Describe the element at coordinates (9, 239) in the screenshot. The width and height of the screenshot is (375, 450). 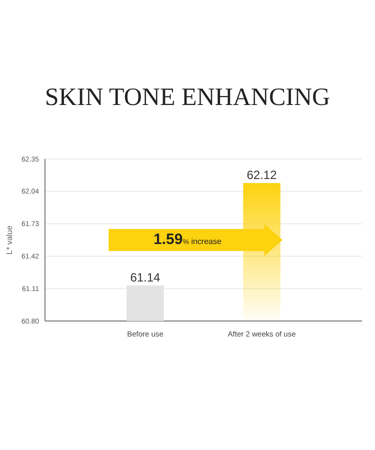
I see `y-axis-title: L* value` at that location.